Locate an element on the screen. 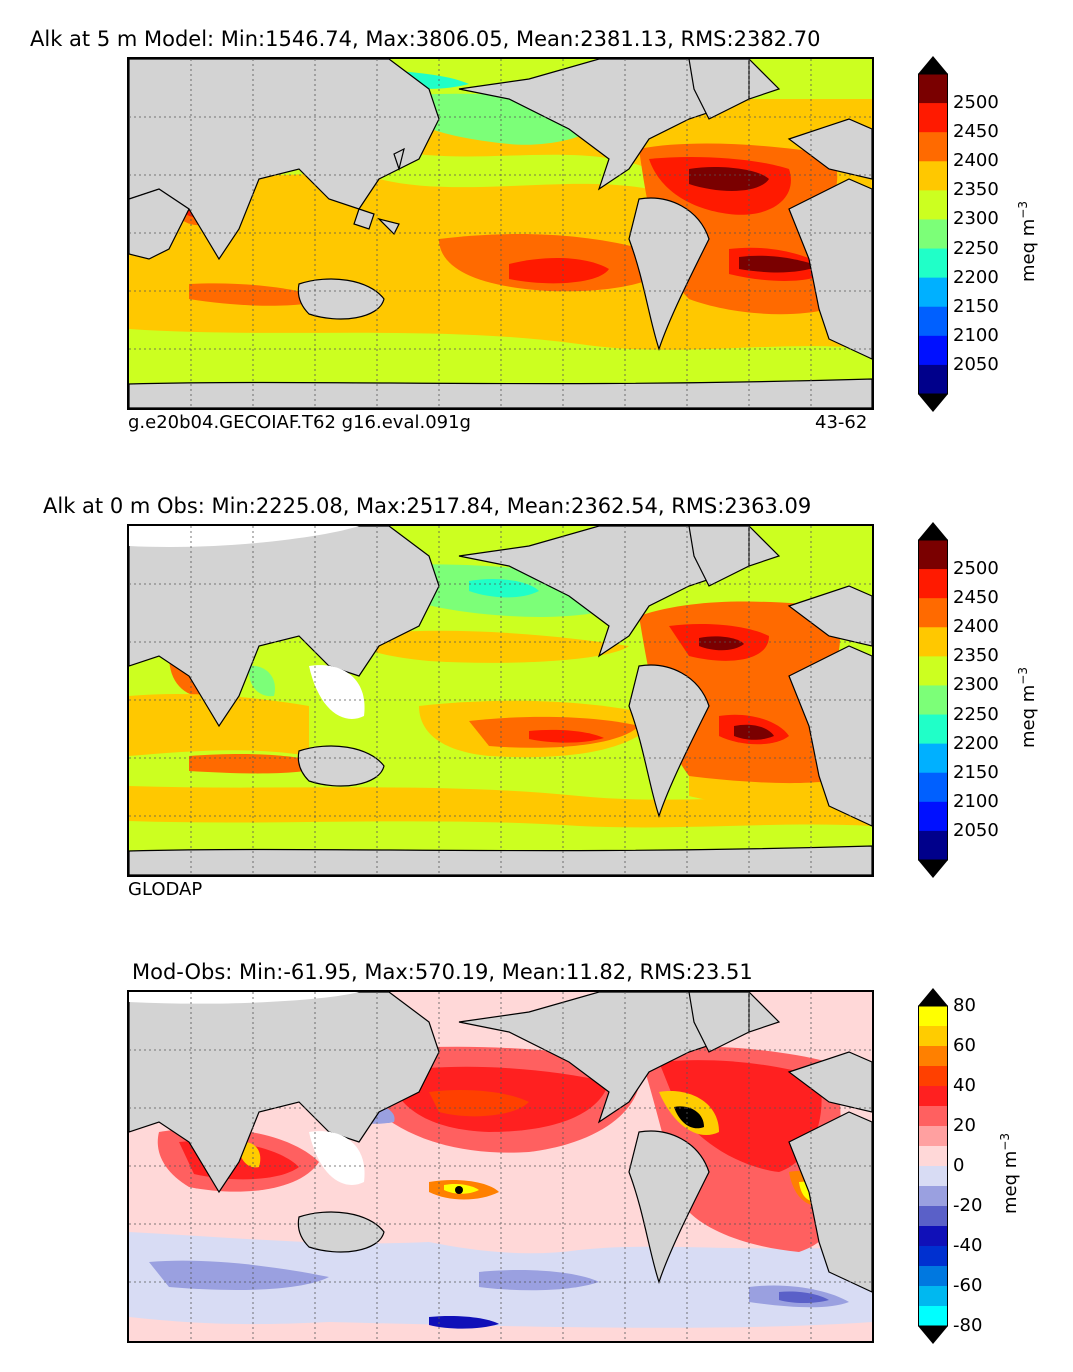 This screenshot has width=1073, height=1372. panel-3-colorbar is located at coordinates (933, 1166).